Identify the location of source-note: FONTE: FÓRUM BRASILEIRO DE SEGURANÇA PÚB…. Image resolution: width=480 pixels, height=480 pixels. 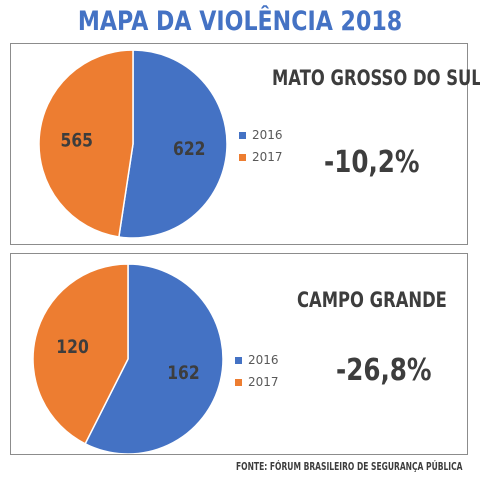
(349, 467).